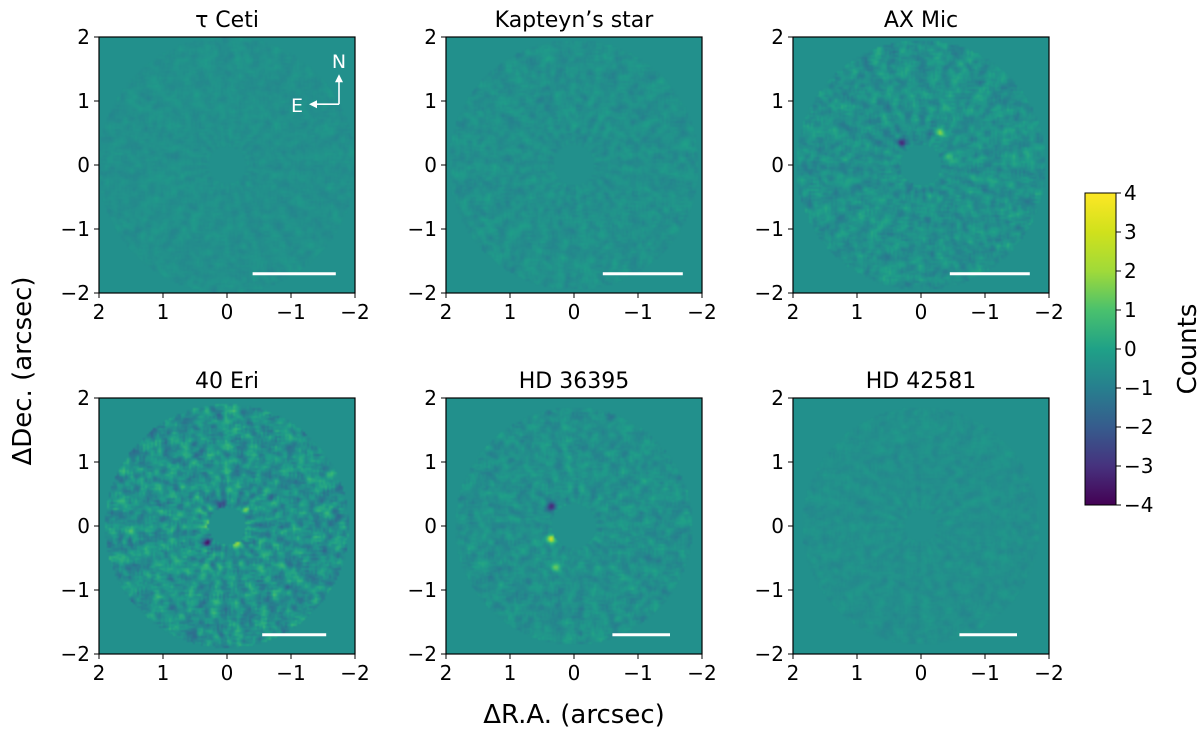 The image size is (1200, 739). What do you see at coordinates (1186, 349) in the screenshot?
I see `colorbar-label: Counts` at bounding box center [1186, 349].